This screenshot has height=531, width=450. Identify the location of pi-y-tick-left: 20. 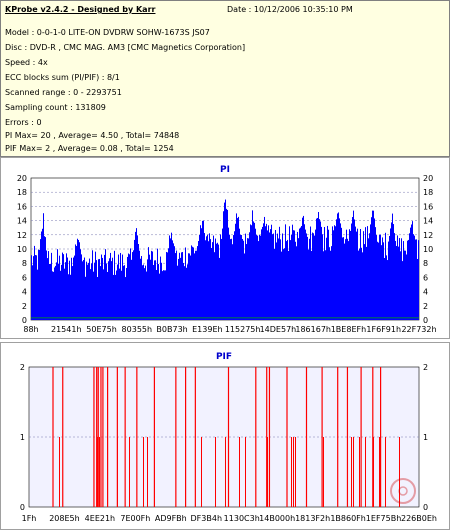
(22, 178).